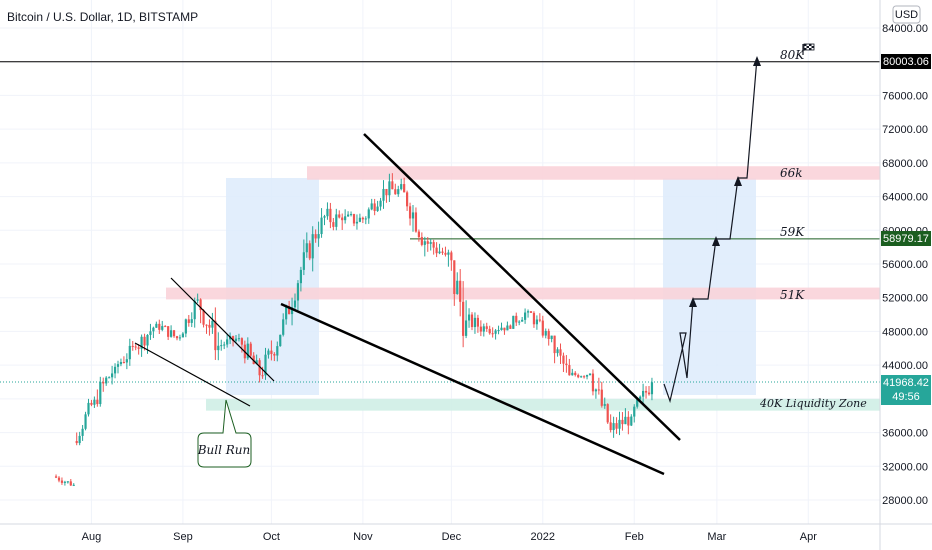  I want to click on price-tick-label: 76000.00, so click(905, 96).